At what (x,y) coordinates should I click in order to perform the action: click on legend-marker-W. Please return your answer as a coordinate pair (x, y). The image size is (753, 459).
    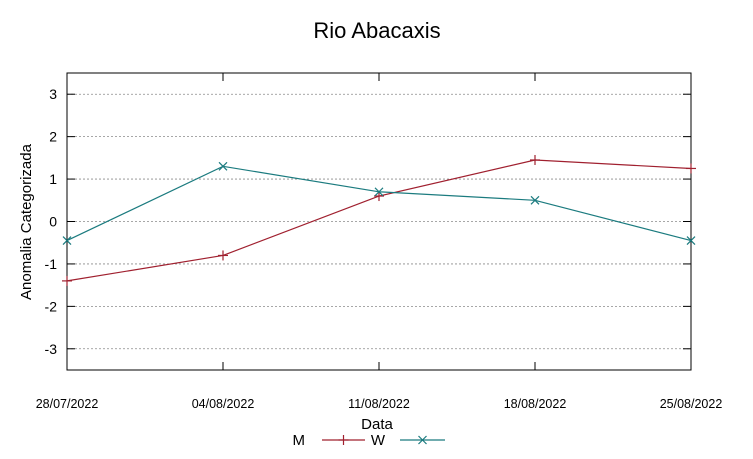
    Looking at the image, I should click on (422, 440).